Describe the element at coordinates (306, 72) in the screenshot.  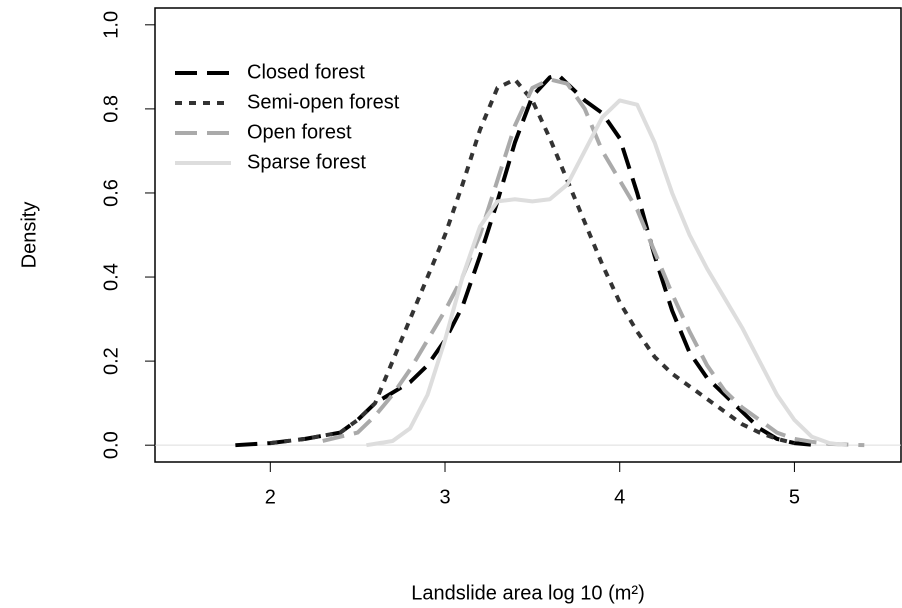
I see `legend-label: Closed forest` at that location.